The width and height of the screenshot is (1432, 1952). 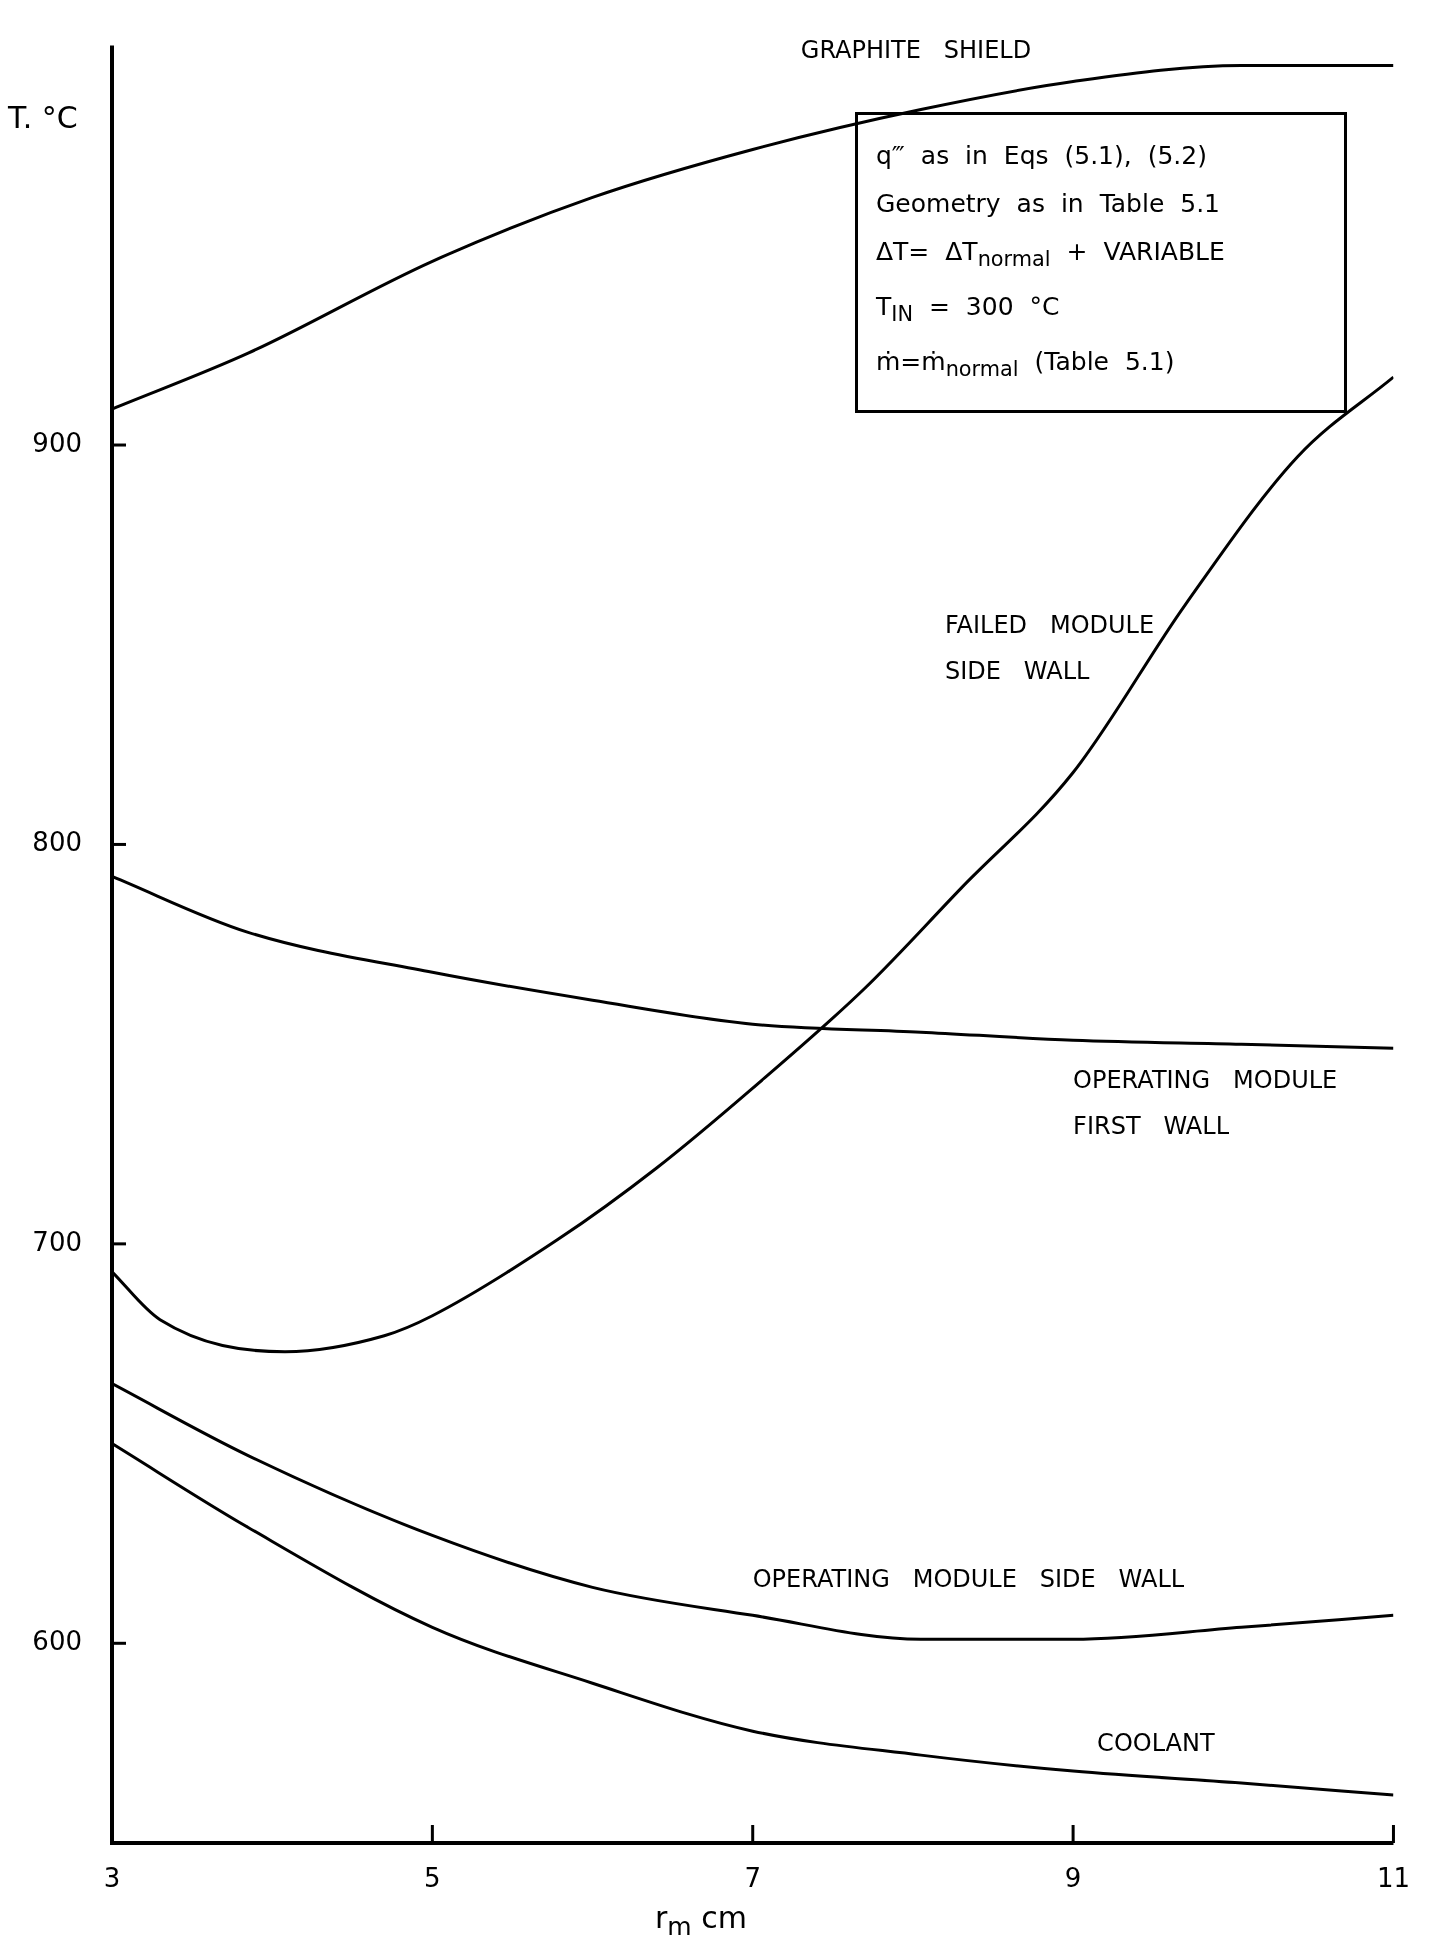 I want to click on series-label: OPERATING MODULE SIDE WALL, so click(x=968, y=1579).